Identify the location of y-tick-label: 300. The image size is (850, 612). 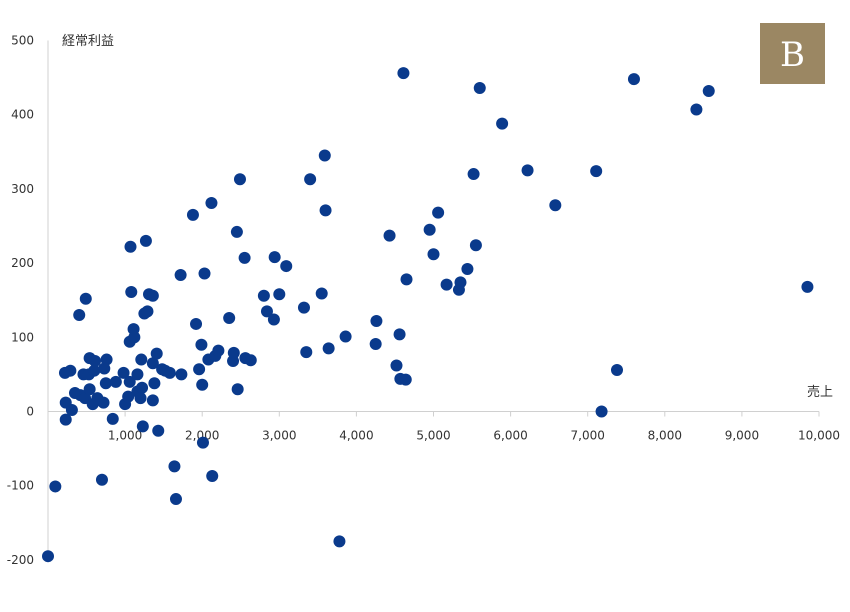
(22, 189).